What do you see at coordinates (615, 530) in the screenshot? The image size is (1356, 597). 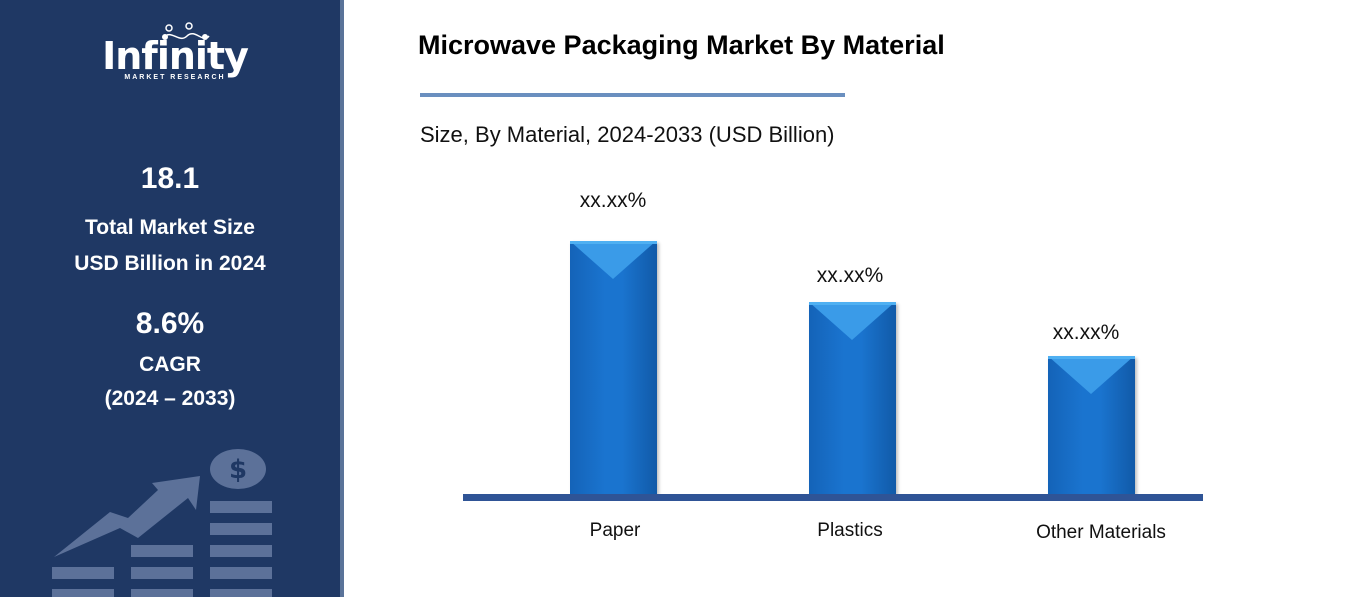 I see `category-label-paper: Paper` at bounding box center [615, 530].